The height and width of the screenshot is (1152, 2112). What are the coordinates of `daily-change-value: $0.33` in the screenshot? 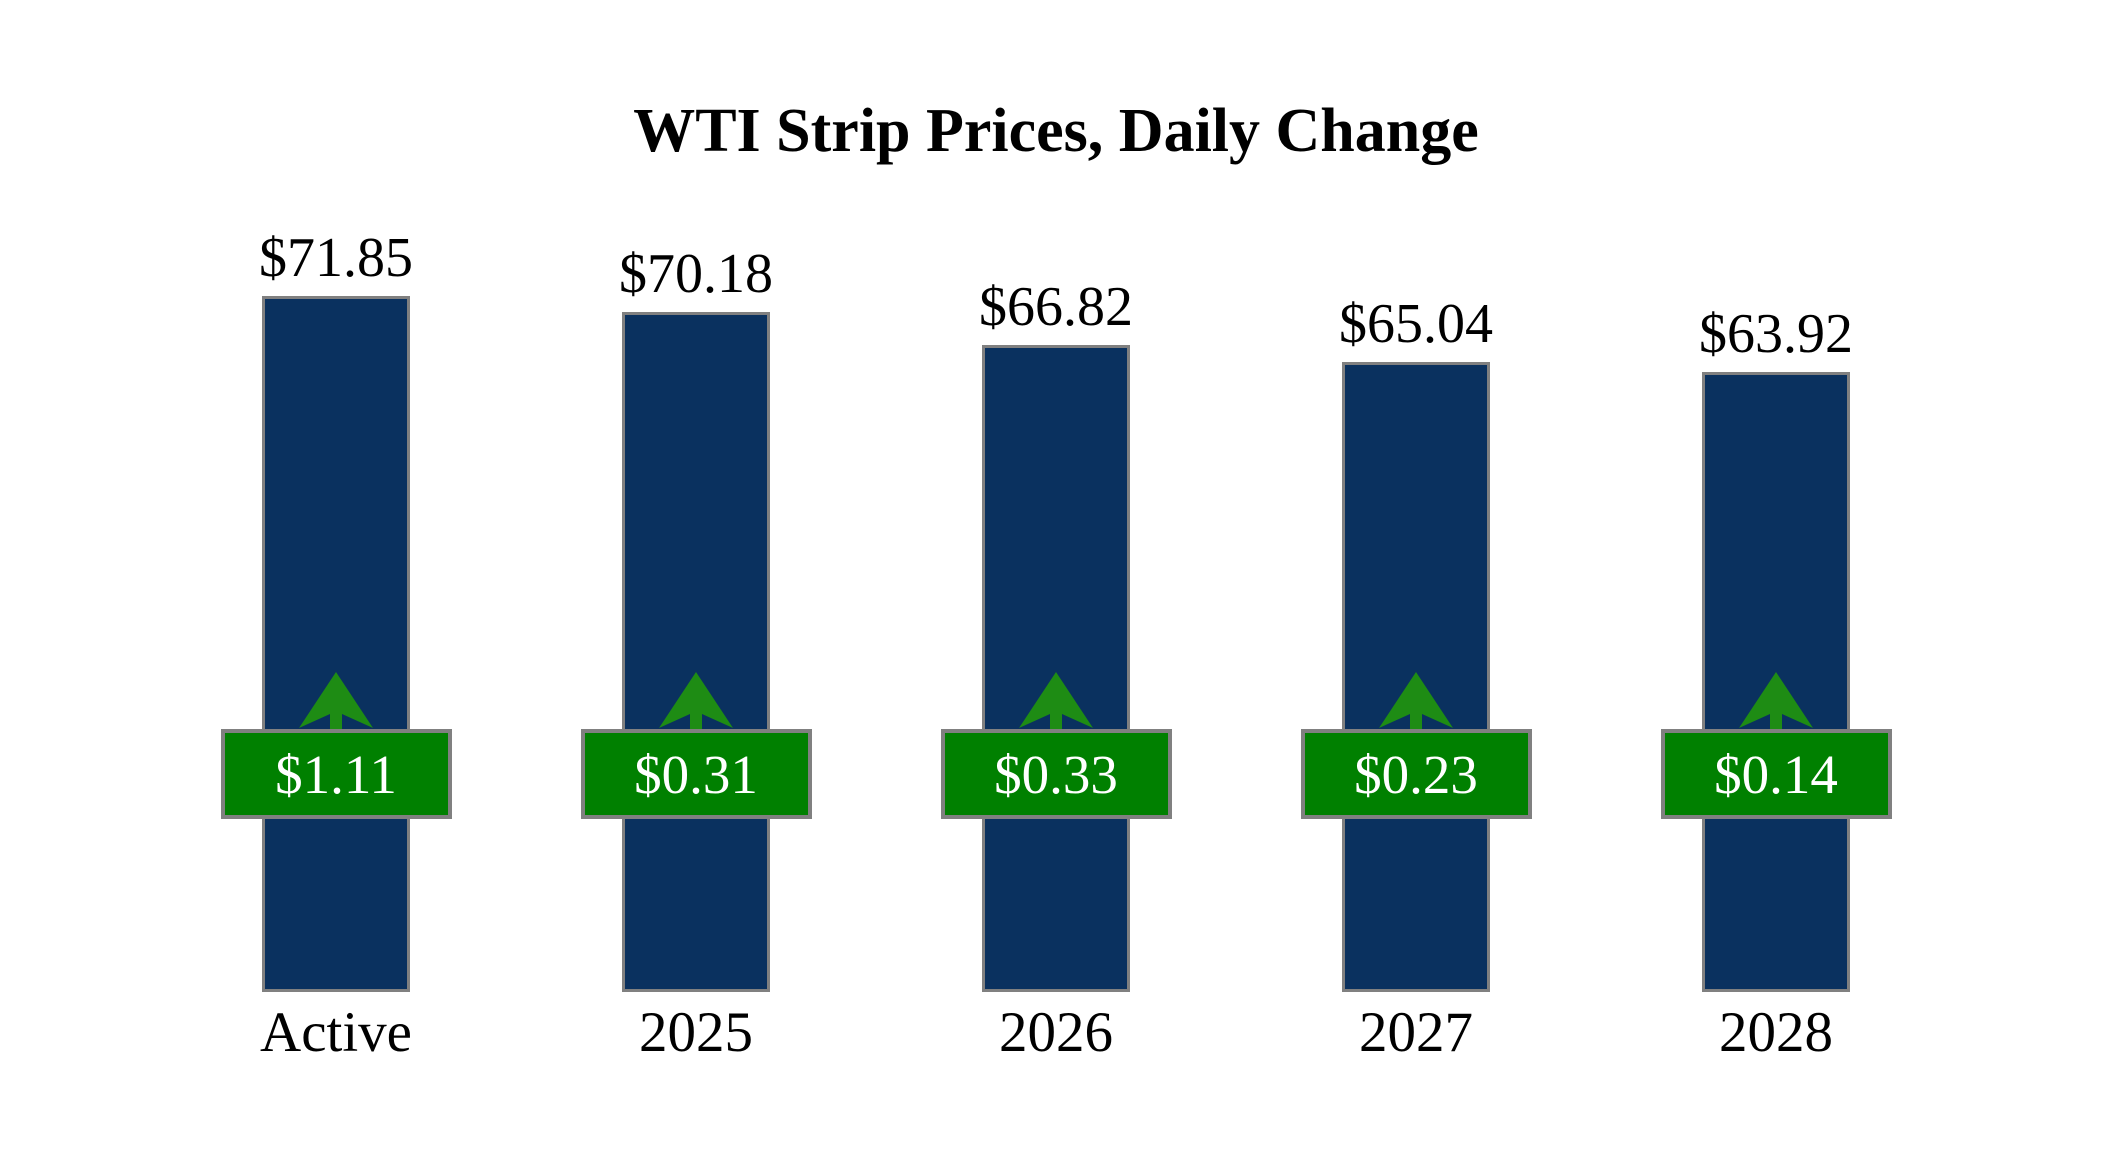 It's located at (1056, 774).